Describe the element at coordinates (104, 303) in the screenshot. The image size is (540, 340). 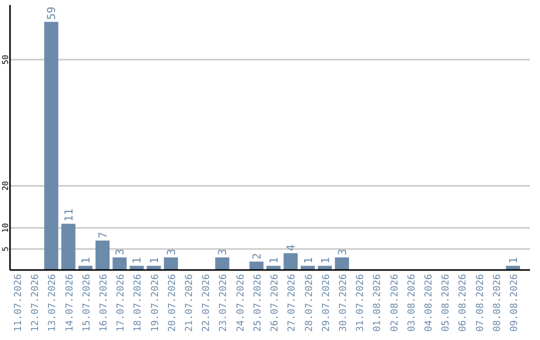
I see `x-tick-label: 16.07.2026` at that location.